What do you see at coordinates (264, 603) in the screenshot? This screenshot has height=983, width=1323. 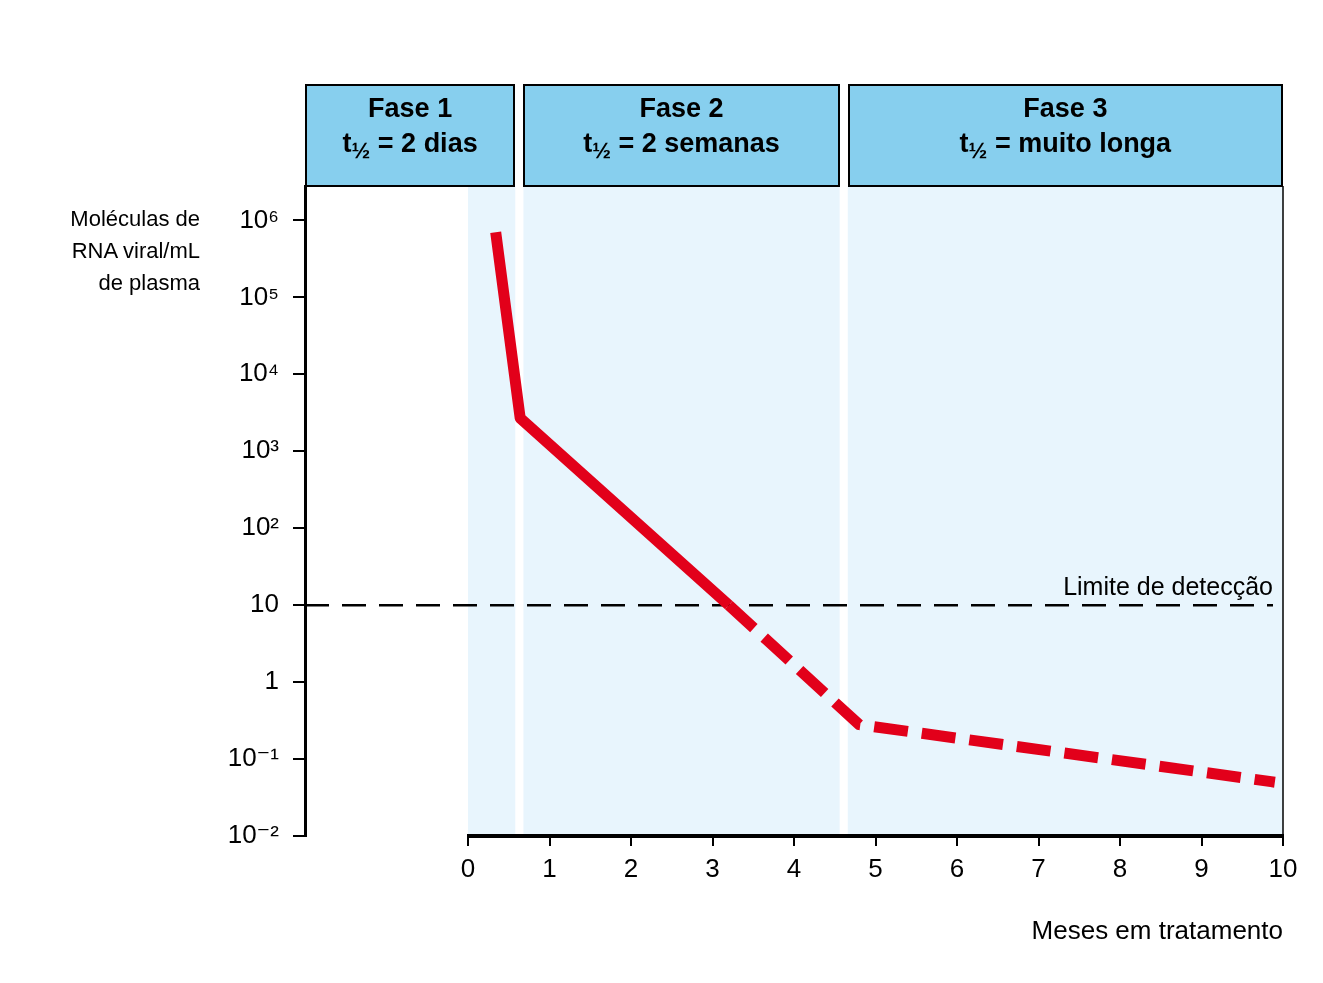 I see `y-tick-label: 10` at bounding box center [264, 603].